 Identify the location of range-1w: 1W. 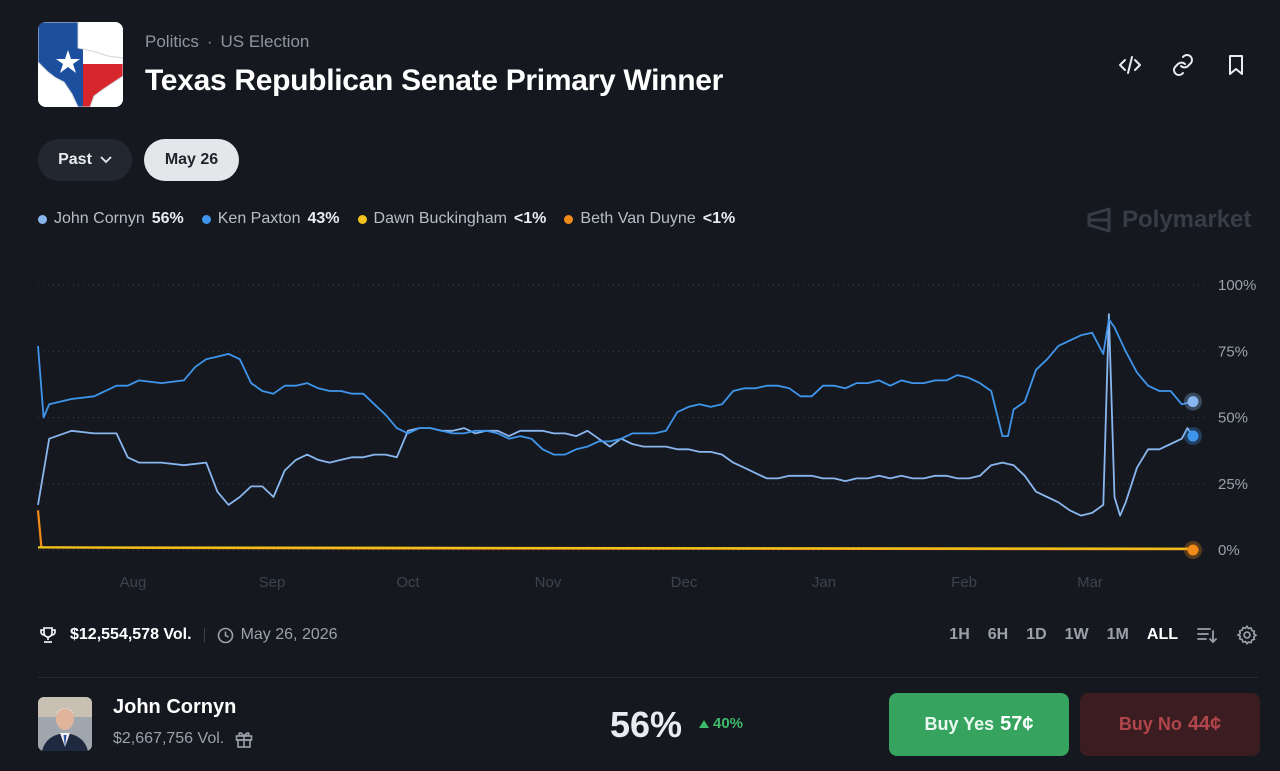
(1076, 634).